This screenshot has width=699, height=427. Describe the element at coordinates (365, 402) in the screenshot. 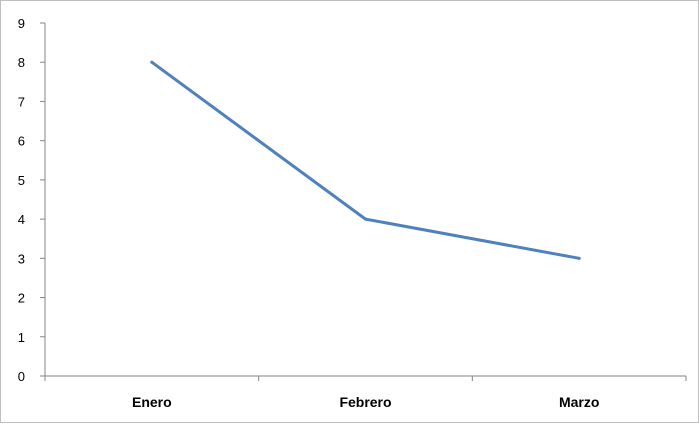

I see `x-tick-label: Febrero` at that location.